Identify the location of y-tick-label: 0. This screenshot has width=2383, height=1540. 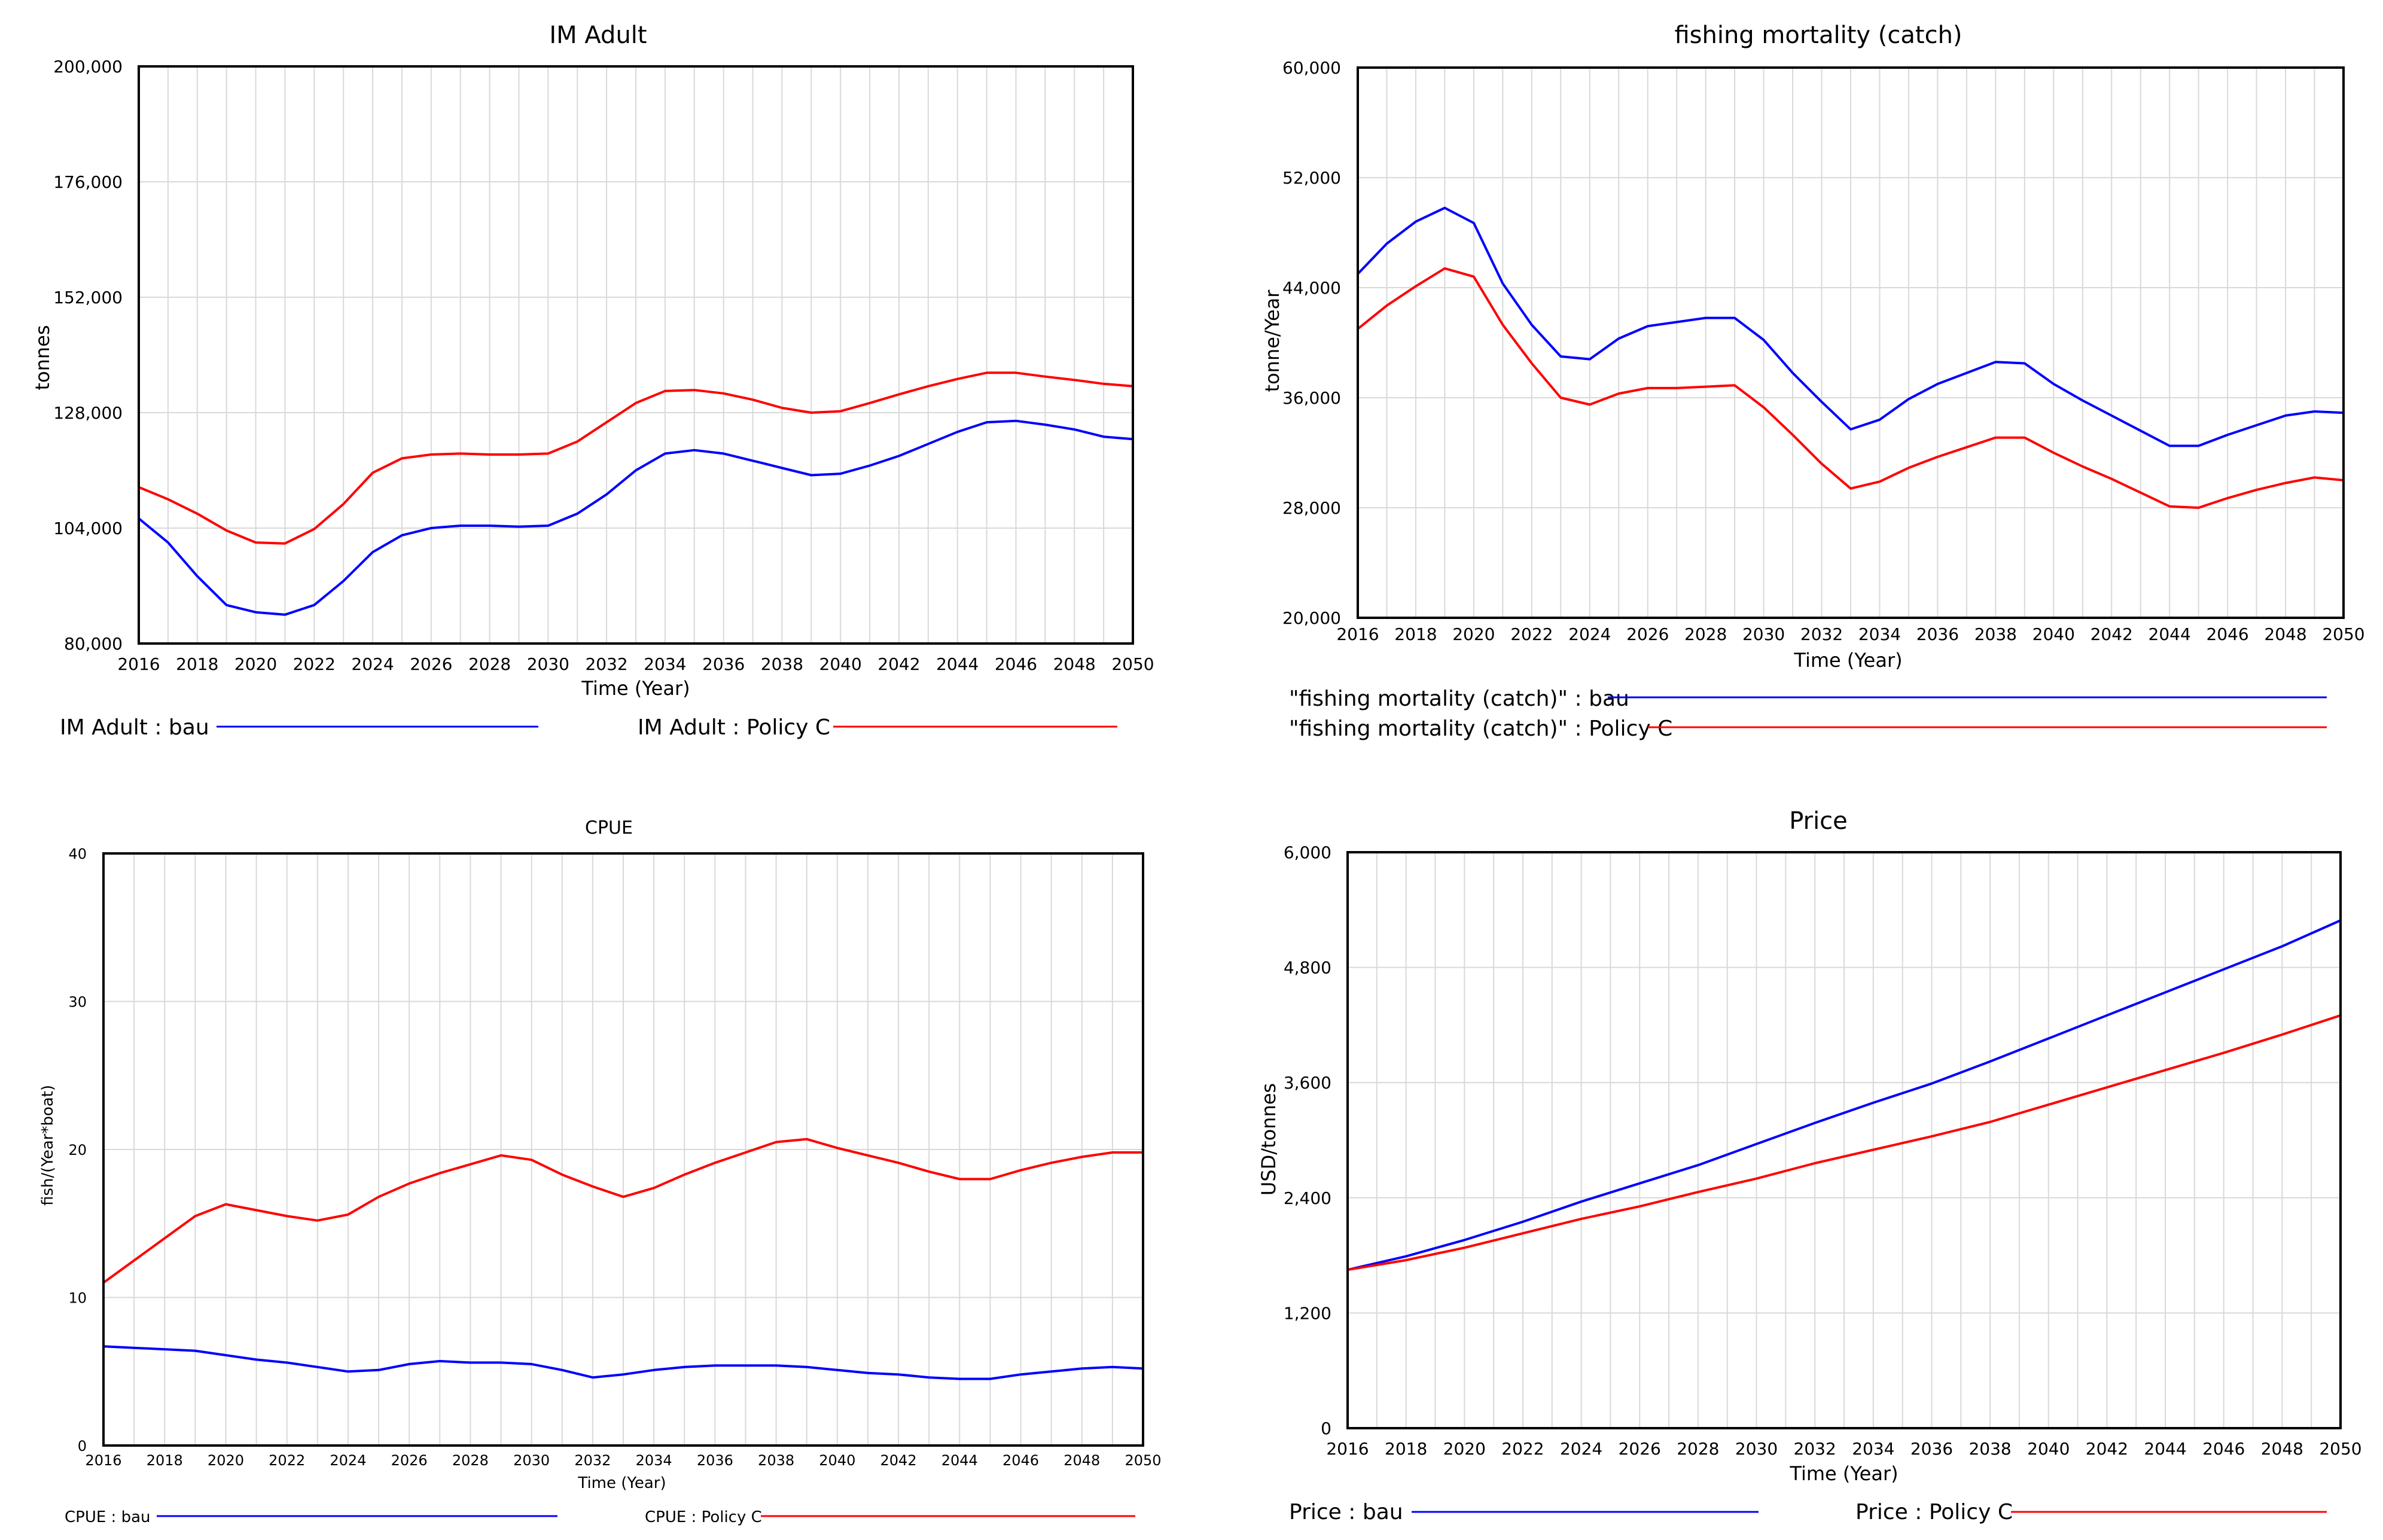
(1326, 1428).